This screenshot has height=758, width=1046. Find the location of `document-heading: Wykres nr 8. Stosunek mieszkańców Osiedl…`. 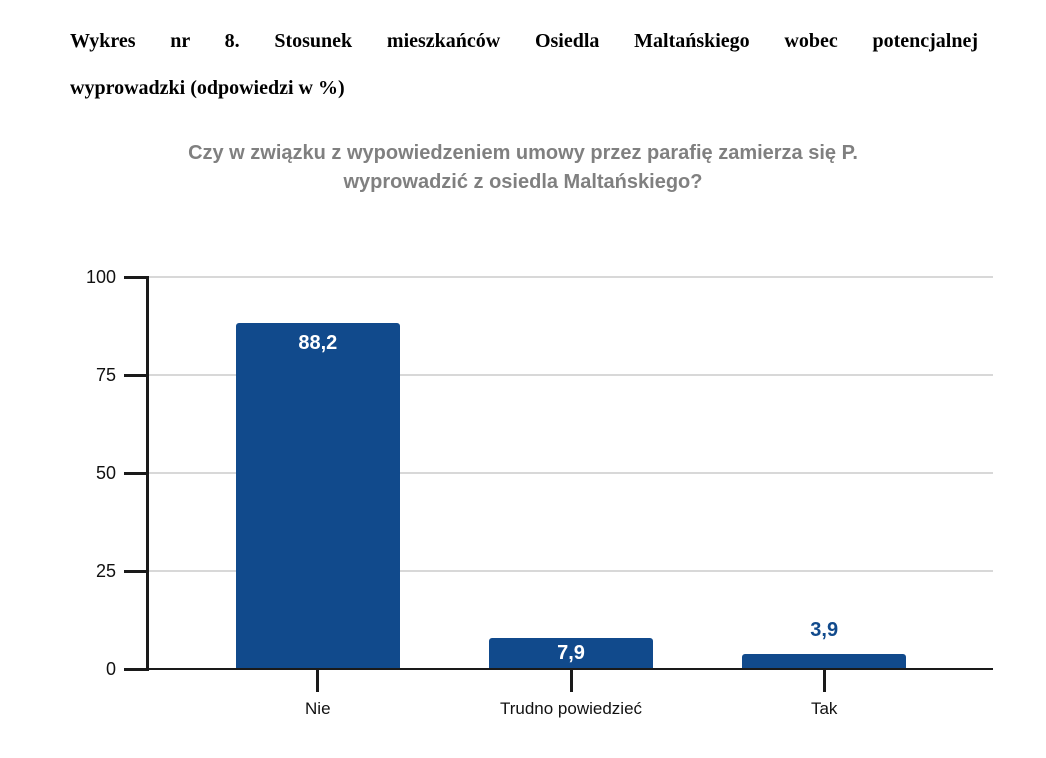

document-heading: Wykres nr 8. Stosunek mieszkańców Osiedl… is located at coordinates (524, 65).